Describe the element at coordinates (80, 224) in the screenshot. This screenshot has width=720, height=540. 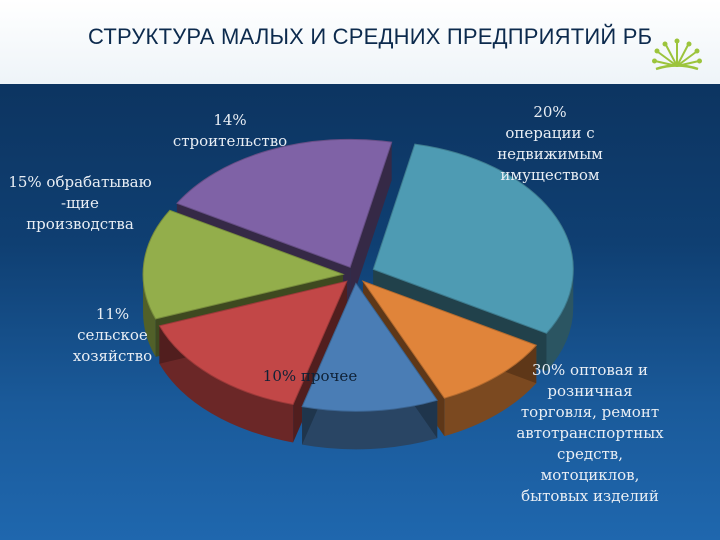
I see `label-line: производства` at that location.